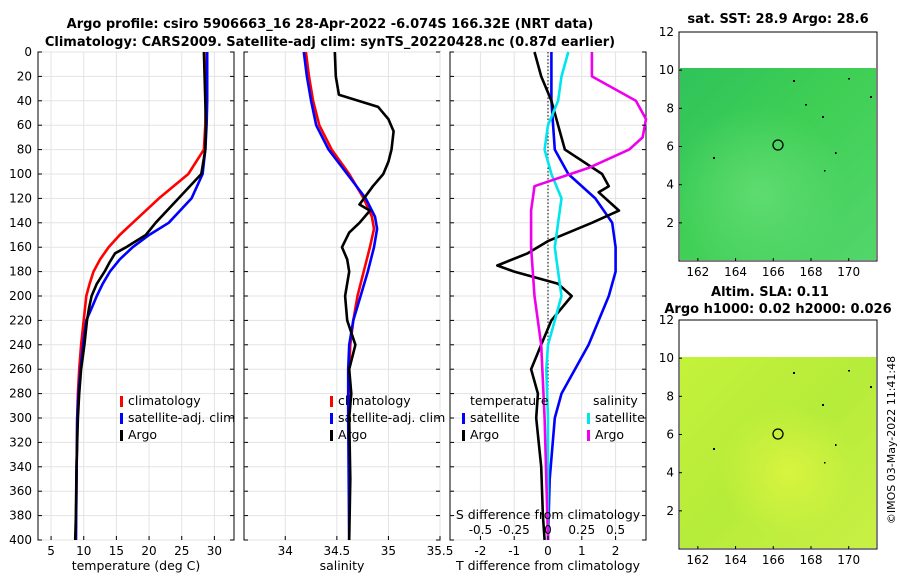 The height and width of the screenshot is (580, 900). What do you see at coordinates (20, 198) in the screenshot?
I see `y-tick-label: 120` at bounding box center [20, 198].